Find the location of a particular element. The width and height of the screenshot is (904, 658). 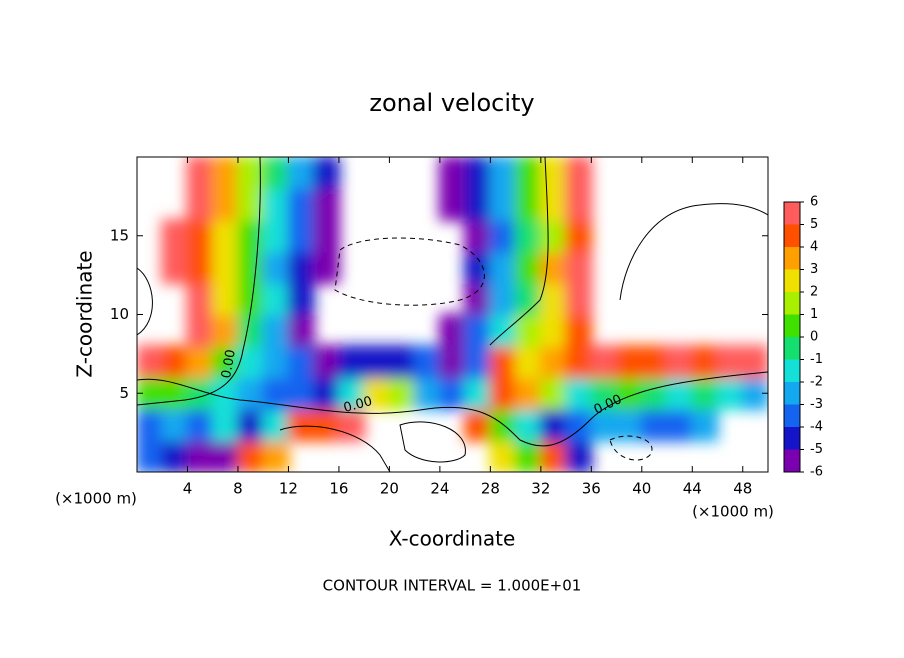

y-axis-label: Z-coordinate is located at coordinates (85, 313).